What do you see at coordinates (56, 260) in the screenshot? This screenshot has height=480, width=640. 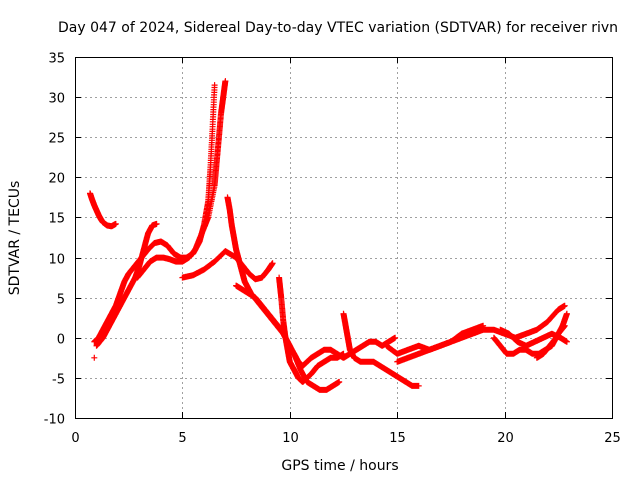 I see `y-tick-label: 10` at bounding box center [56, 260].